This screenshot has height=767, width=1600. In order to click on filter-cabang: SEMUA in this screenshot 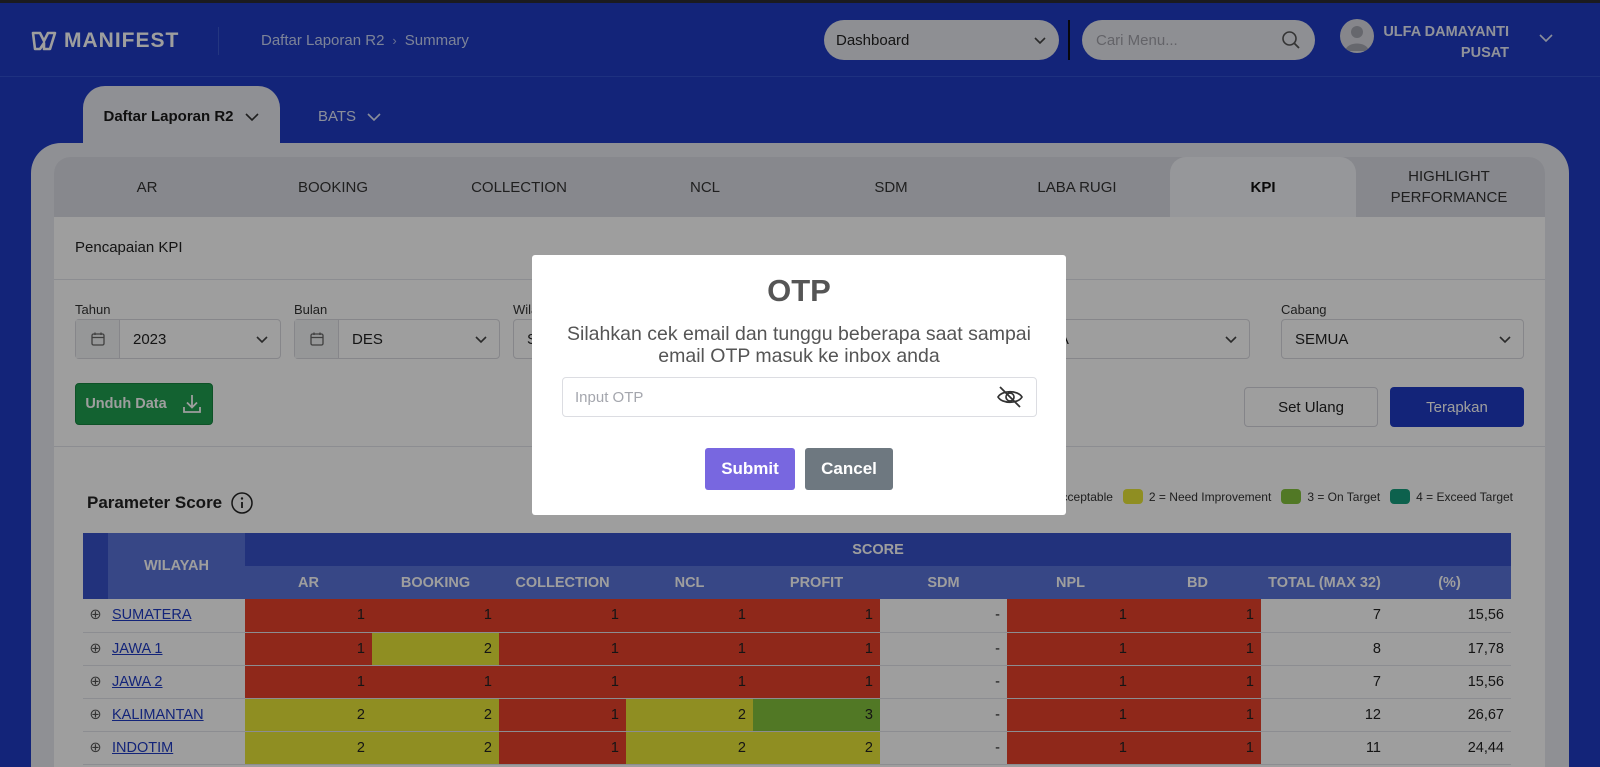, I will do `click(1402, 339)`.